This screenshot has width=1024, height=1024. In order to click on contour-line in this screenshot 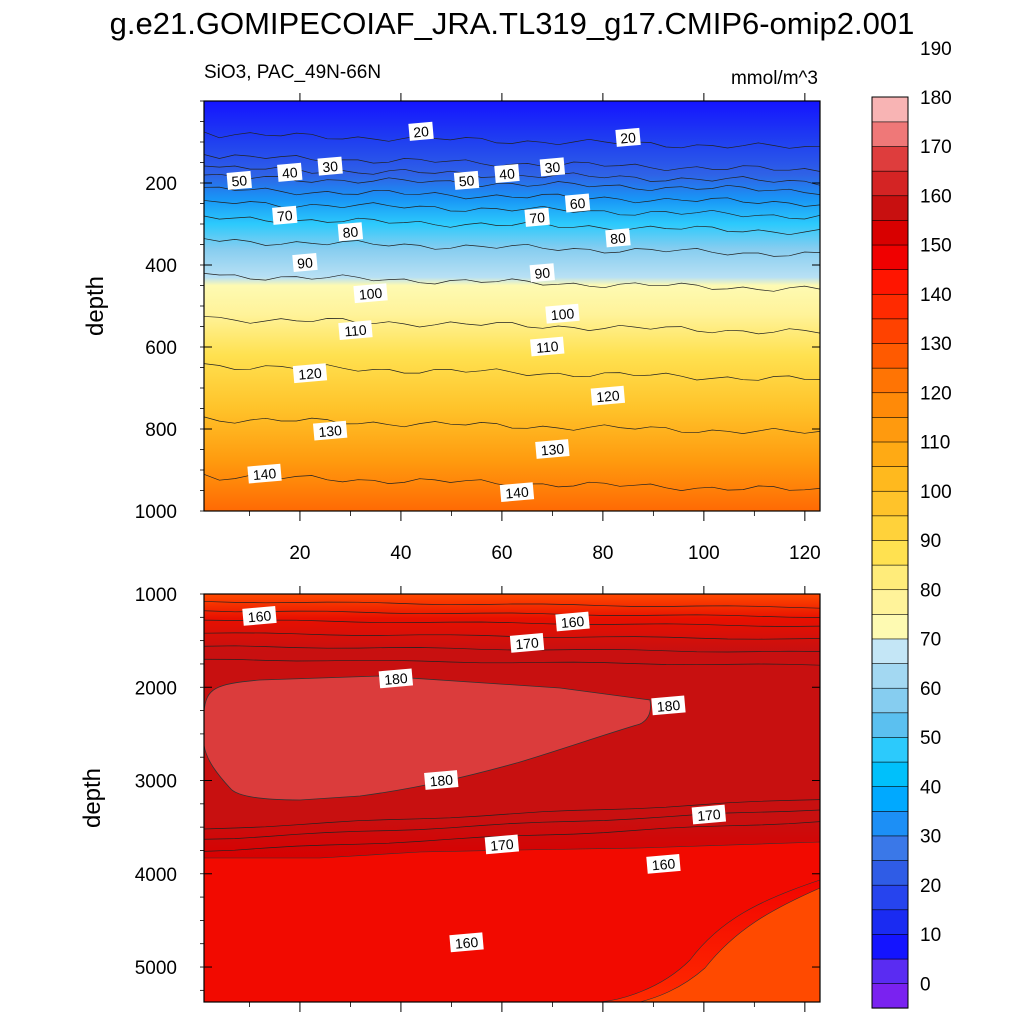, I will do `click(512, 614)`.